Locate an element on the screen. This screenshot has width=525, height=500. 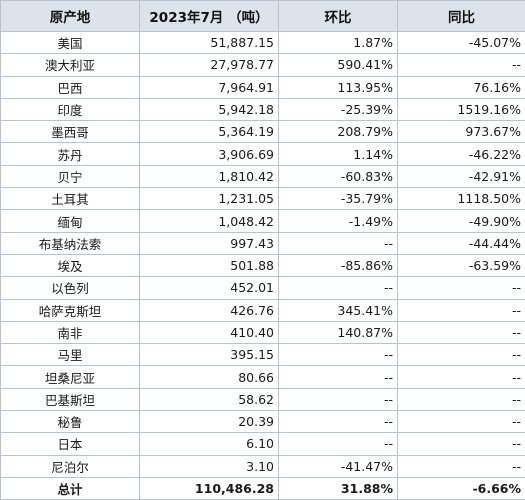
cell-yoy: 76.16% is located at coordinates (461, 87).